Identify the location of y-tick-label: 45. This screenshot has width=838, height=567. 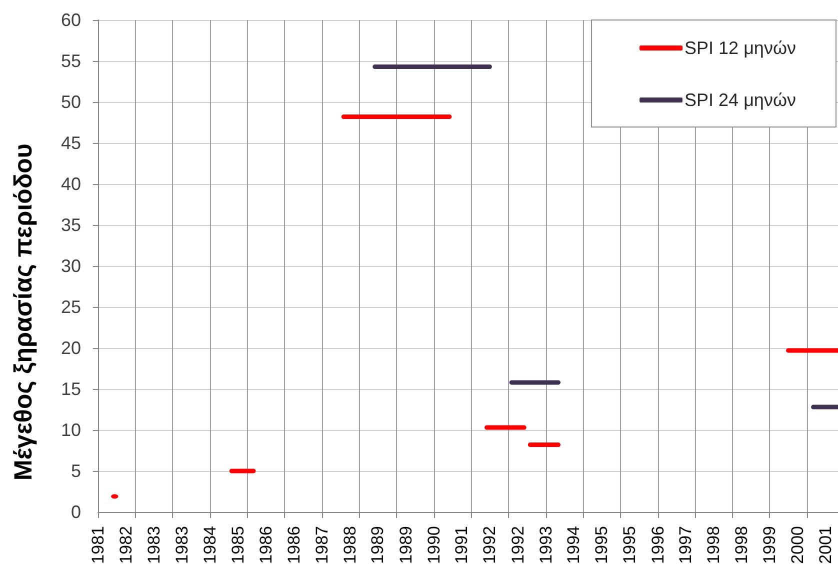
(70, 143).